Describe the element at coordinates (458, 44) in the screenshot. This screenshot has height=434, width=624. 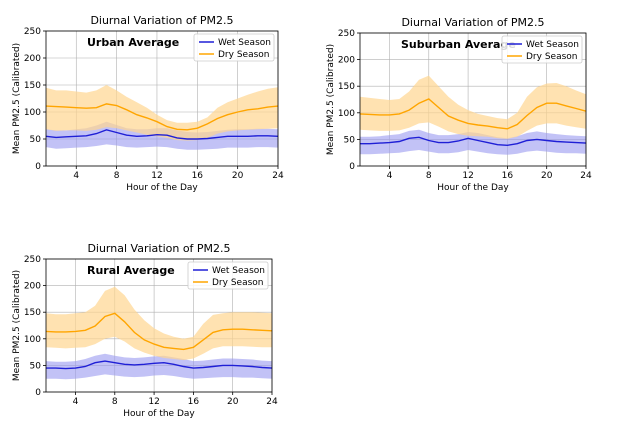
I see `region-annotation: Suburban Average` at that location.